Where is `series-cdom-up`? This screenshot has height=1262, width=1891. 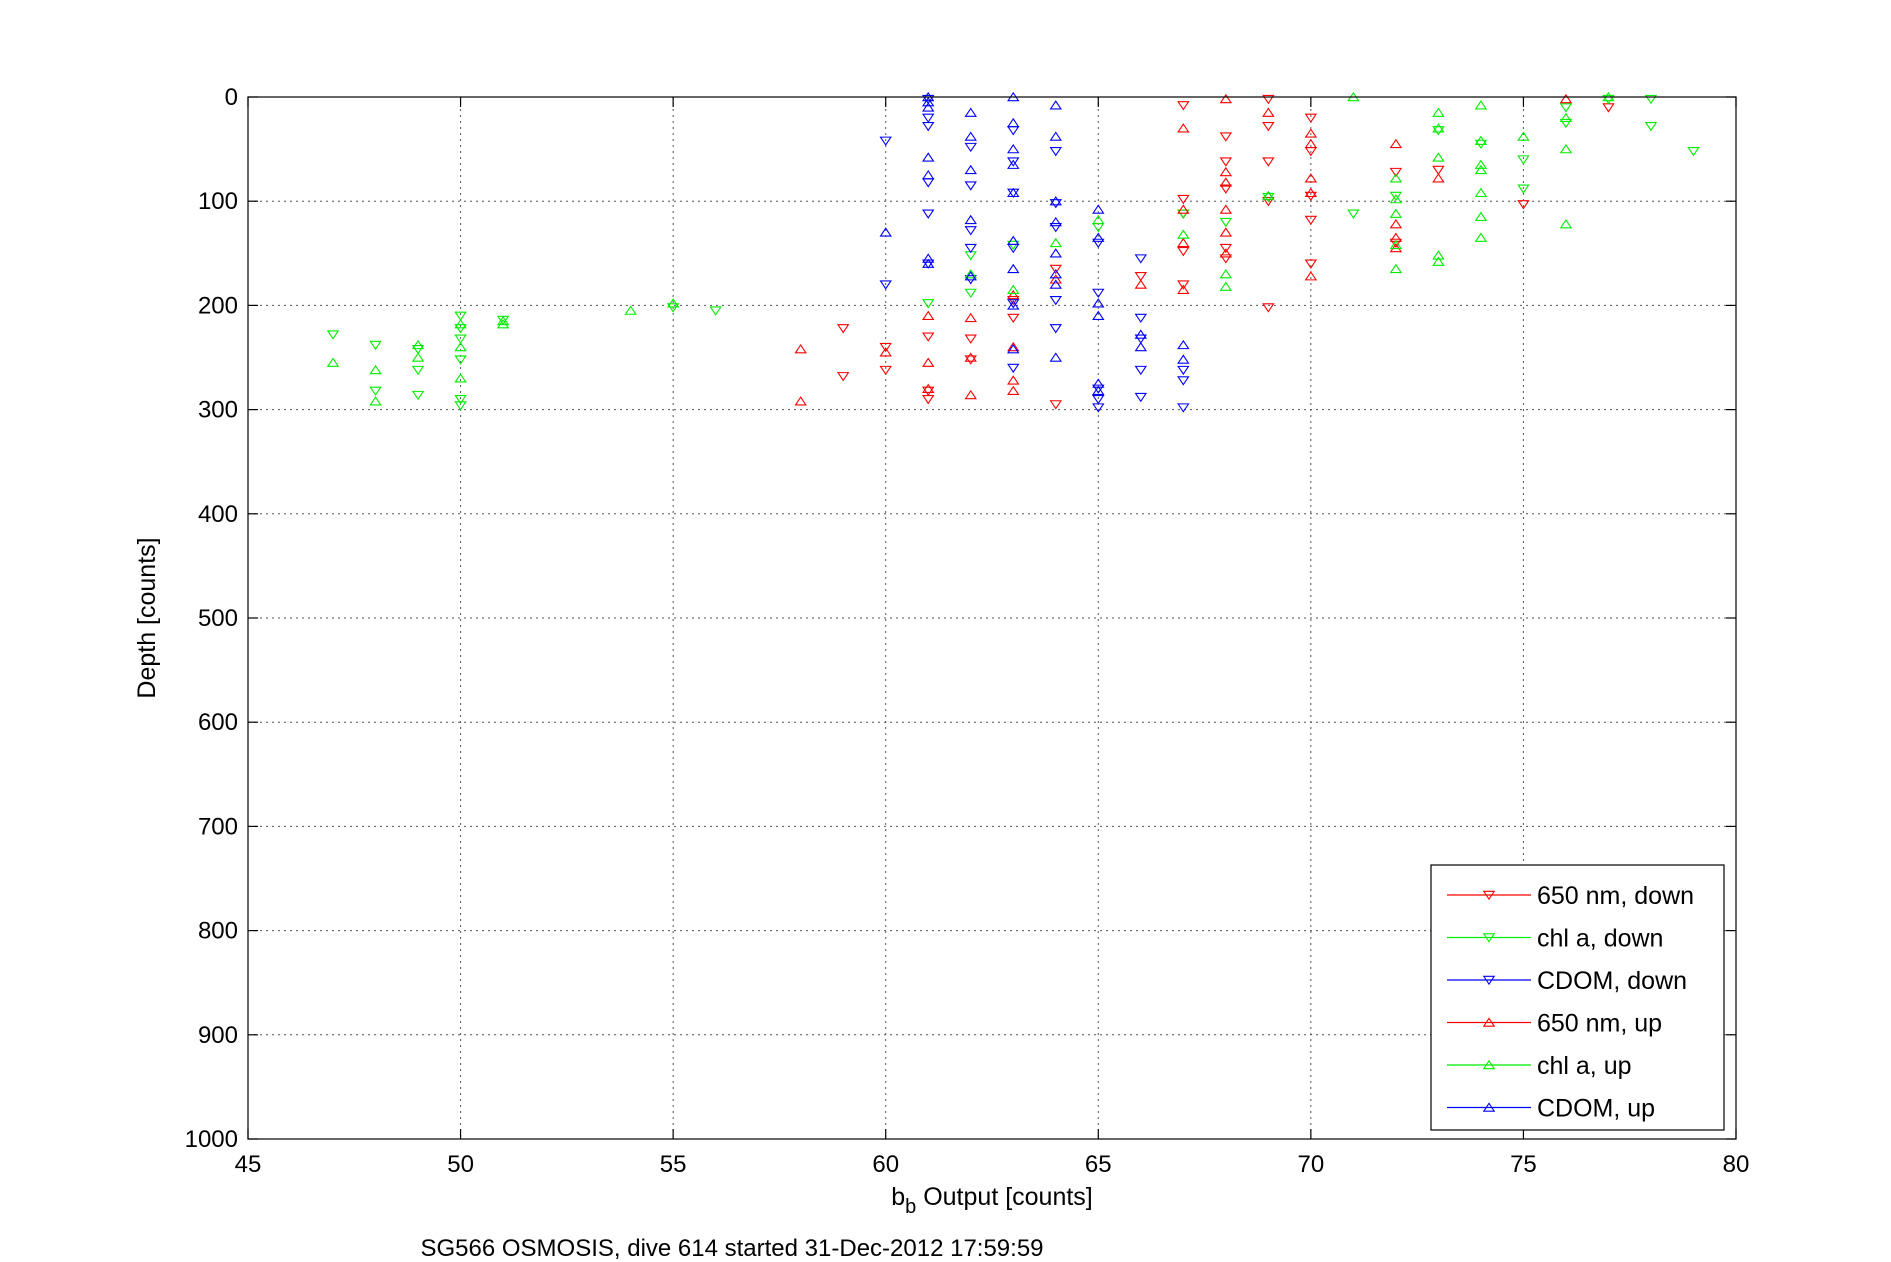 series-cdom-up is located at coordinates (1034, 243).